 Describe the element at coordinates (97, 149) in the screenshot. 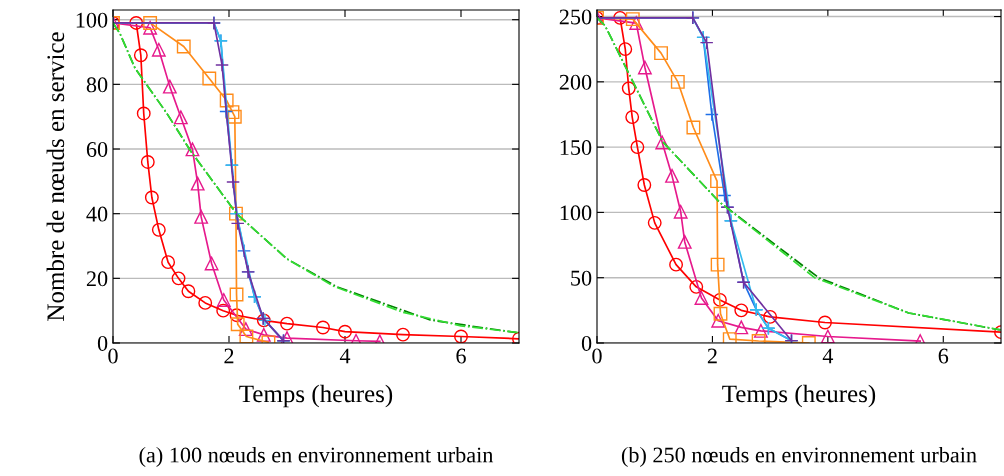

I see `y-tick-label: 60` at that location.